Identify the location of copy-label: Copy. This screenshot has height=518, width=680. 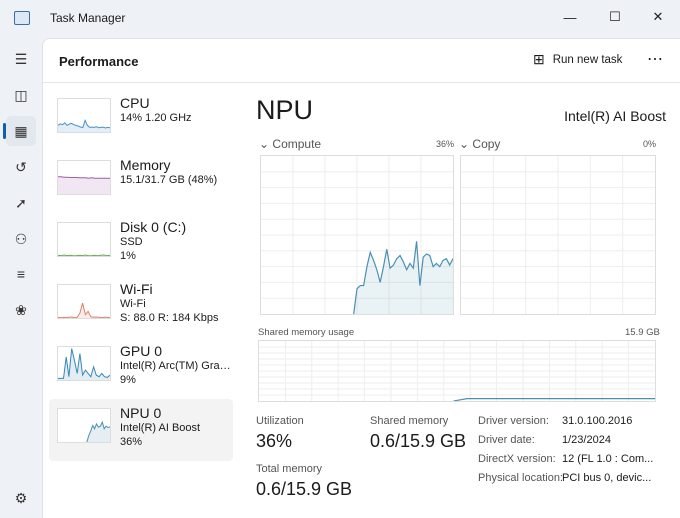
(486, 144).